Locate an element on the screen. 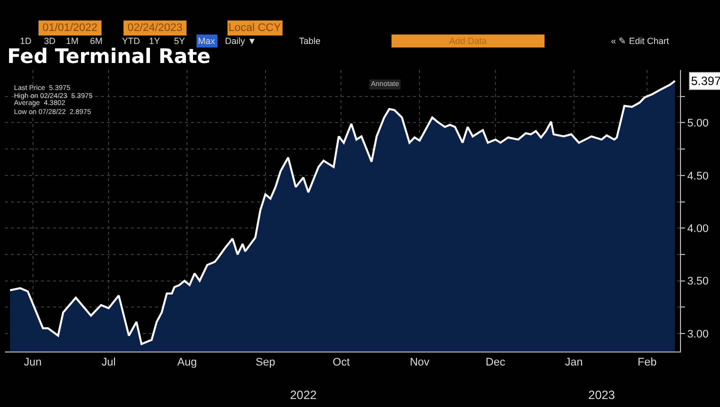 This screenshot has height=407, width=720. text: 01/01/2022 is located at coordinates (70, 28).